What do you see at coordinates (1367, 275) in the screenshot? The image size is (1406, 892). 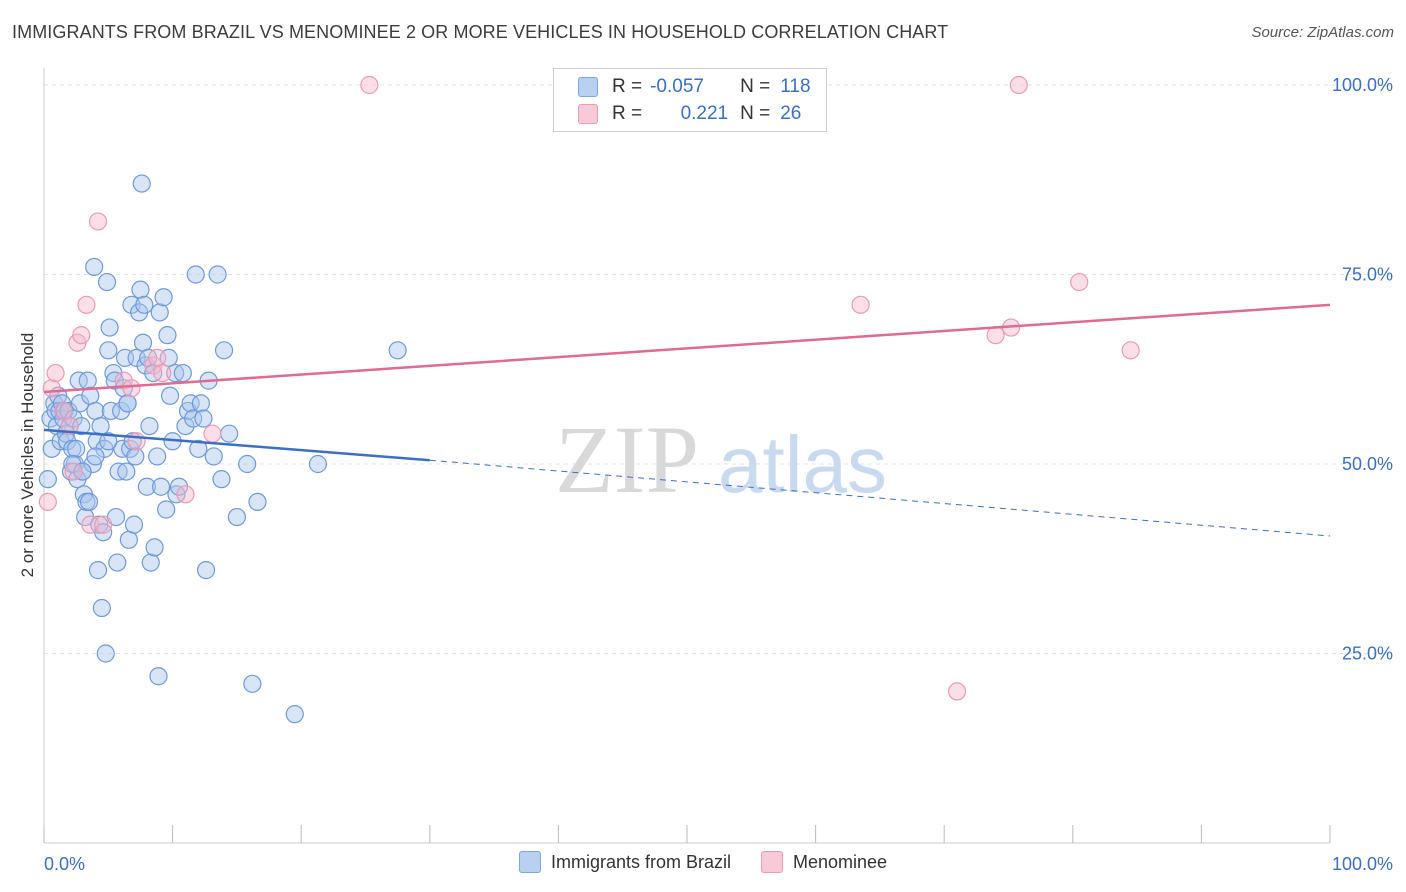 I see `y-tick-label: 75.0%` at bounding box center [1367, 275].